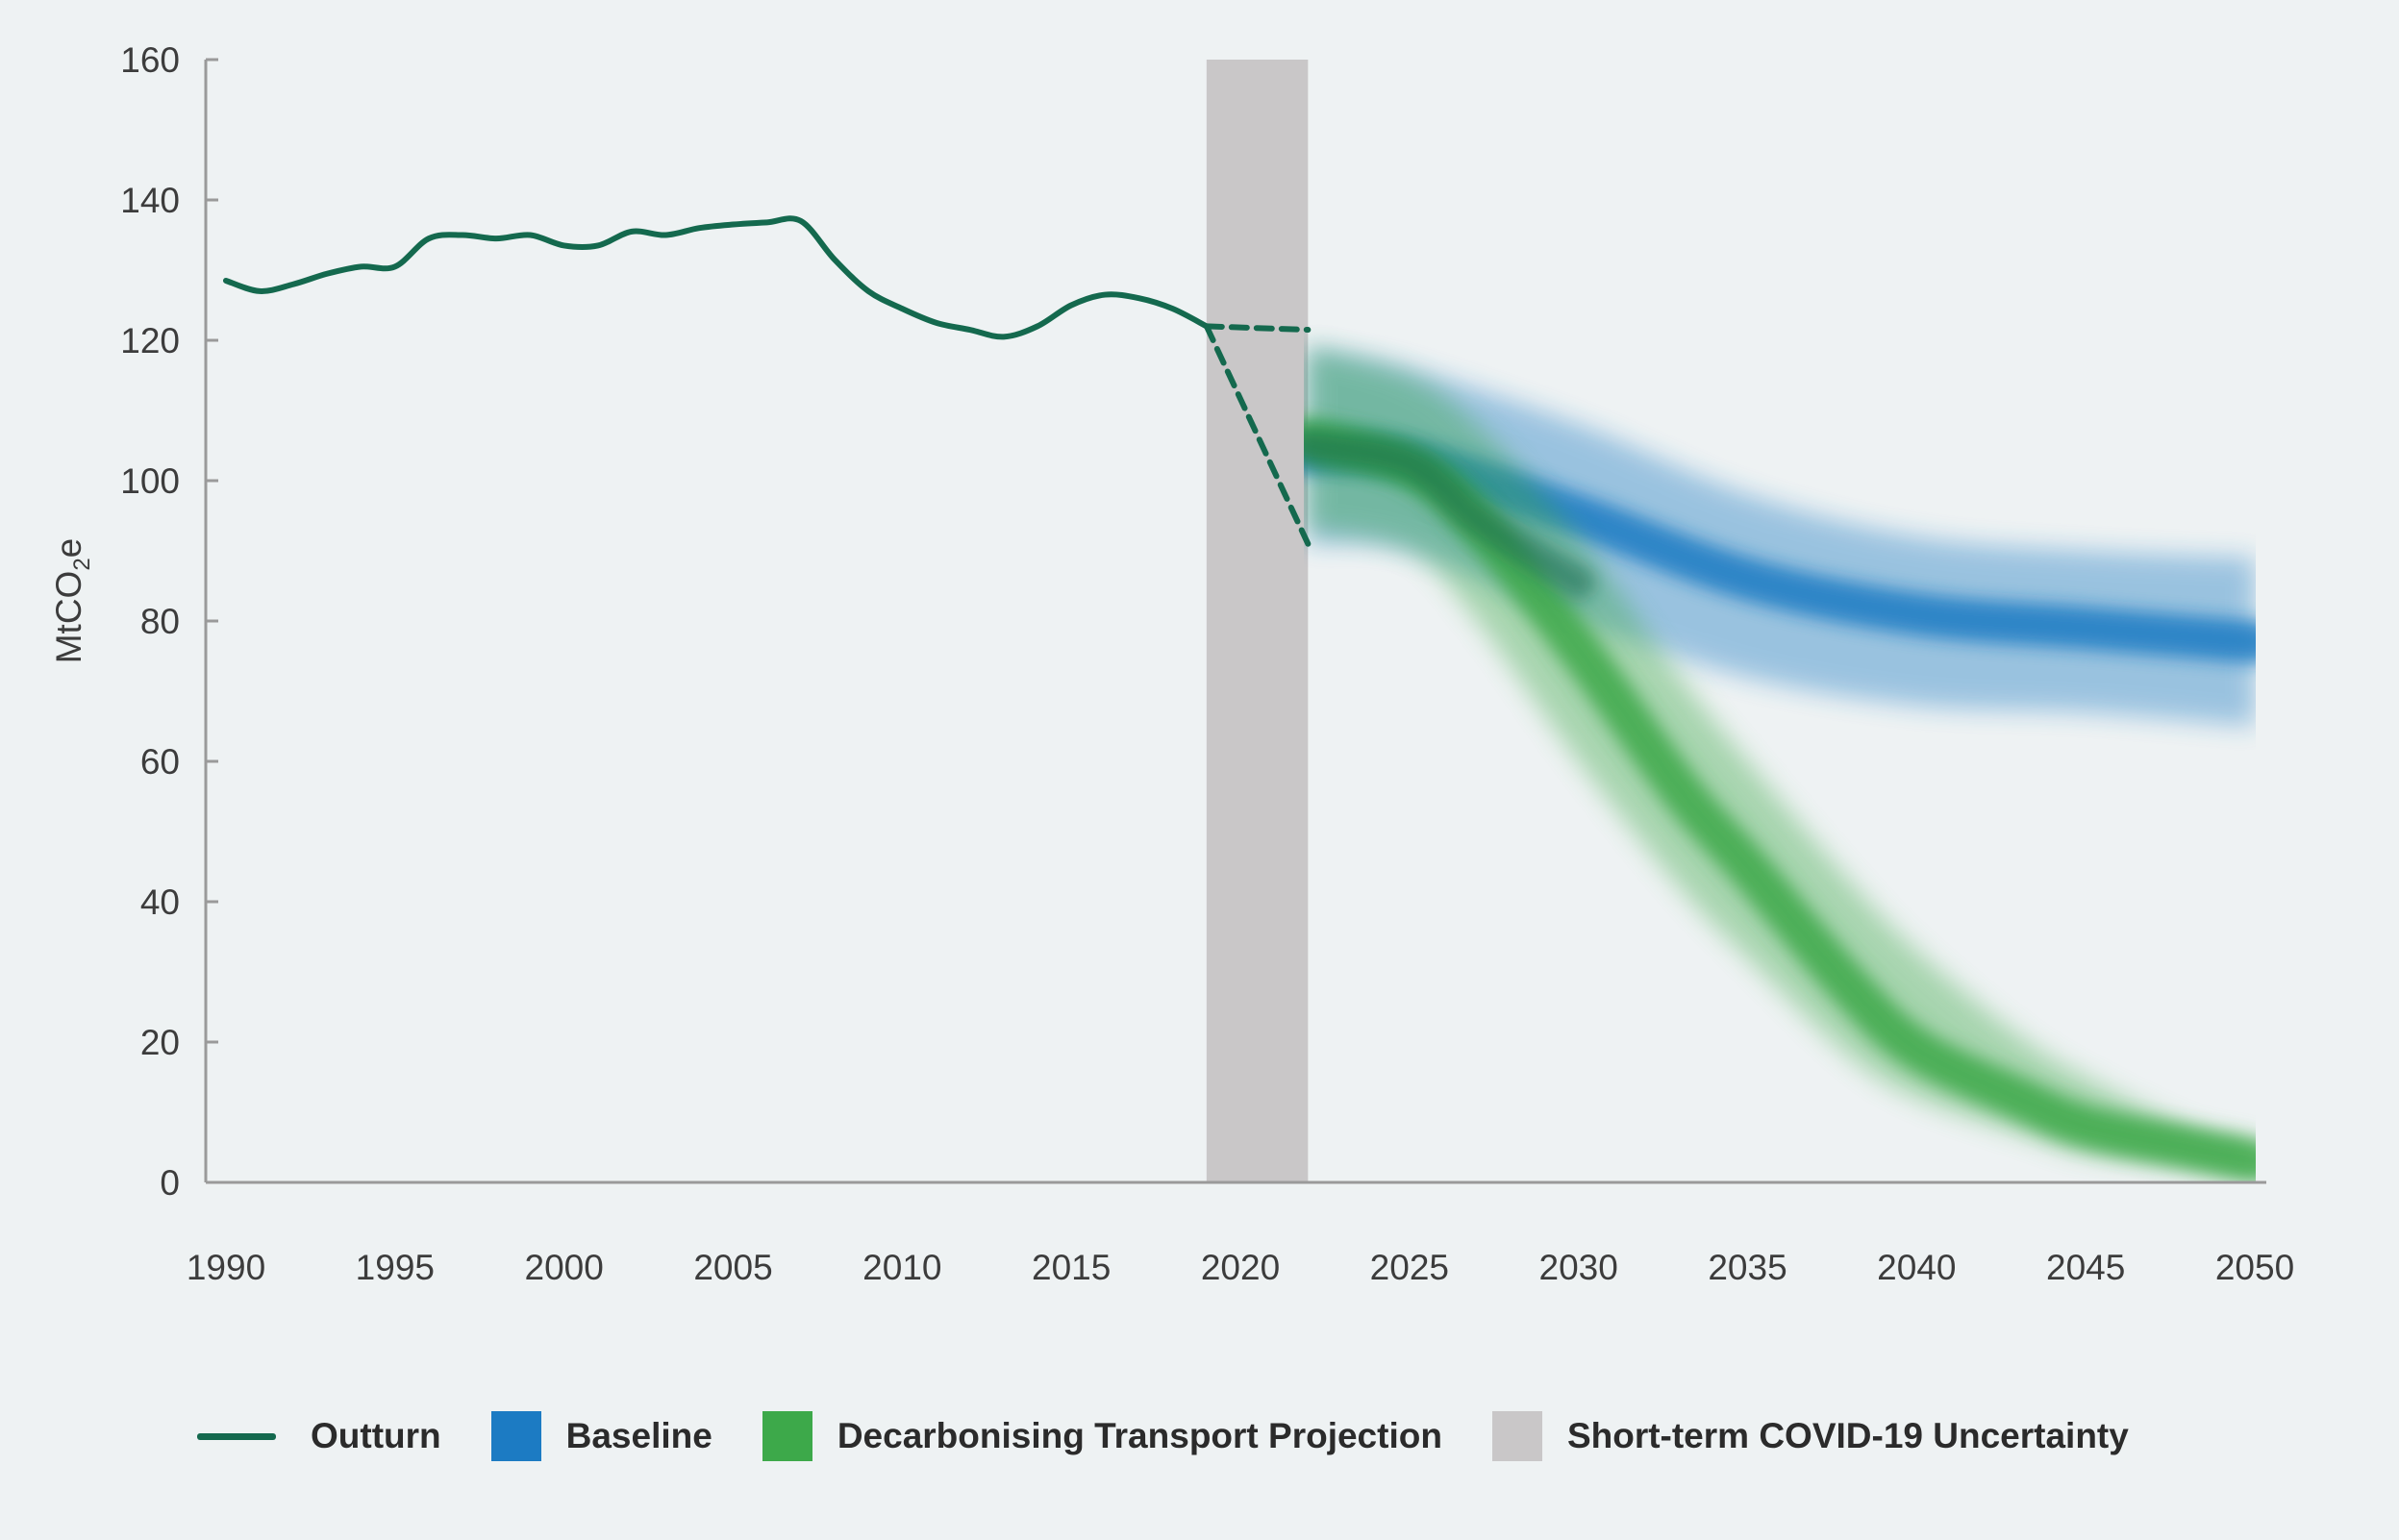 This screenshot has height=1540, width=2399. I want to click on legend-item-decarbonising: Decarbonising Transport Projection, so click(1102, 1436).